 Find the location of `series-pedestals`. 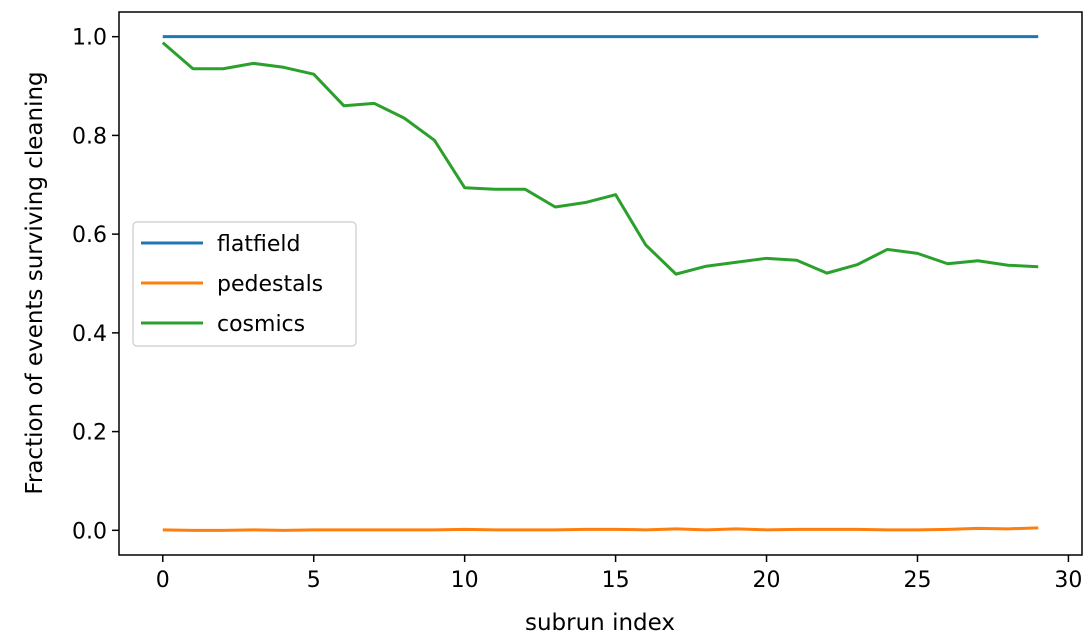

series-pedestals is located at coordinates (600, 529).